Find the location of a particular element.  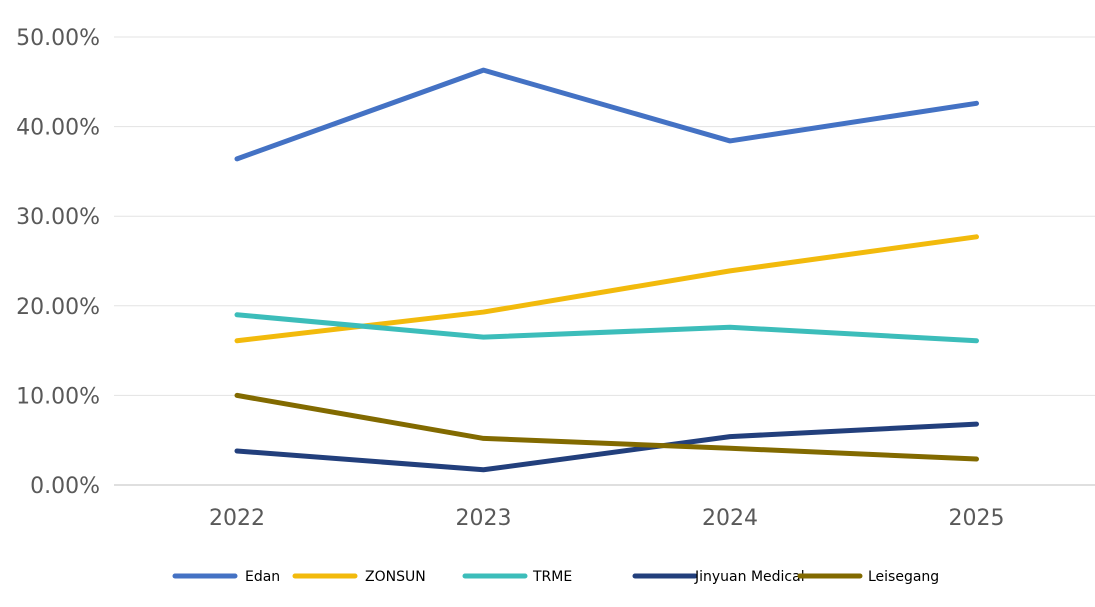

legend-label: Jinyuan Medical is located at coordinates (749, 577).